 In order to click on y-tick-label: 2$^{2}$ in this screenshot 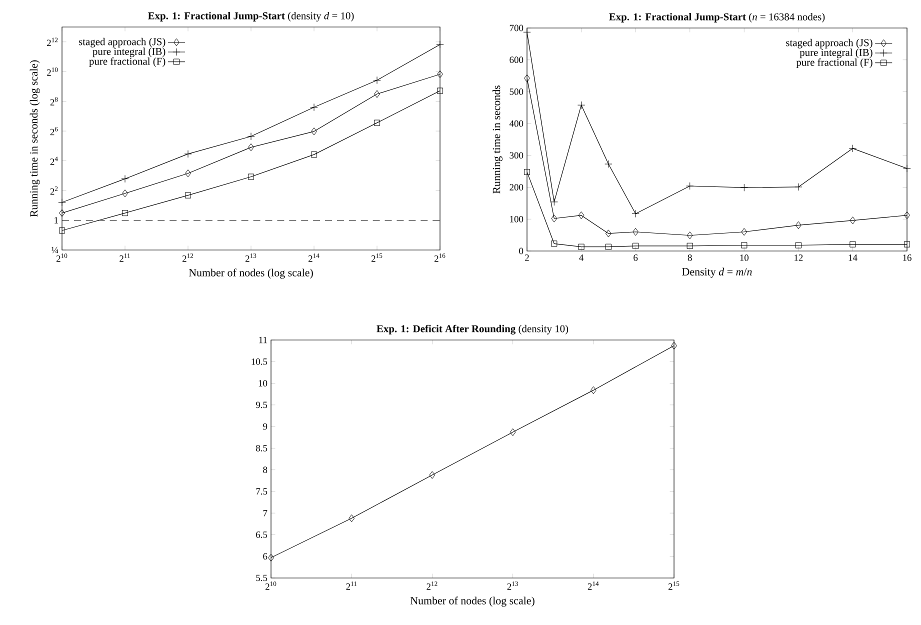, I will do `click(54, 190)`.